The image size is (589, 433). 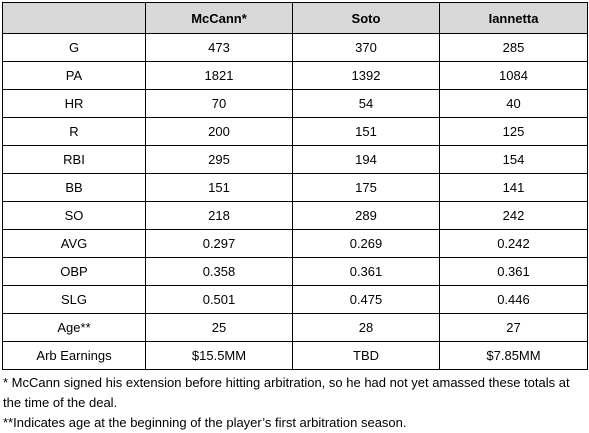 I want to click on row-label: PA, so click(x=74, y=75).